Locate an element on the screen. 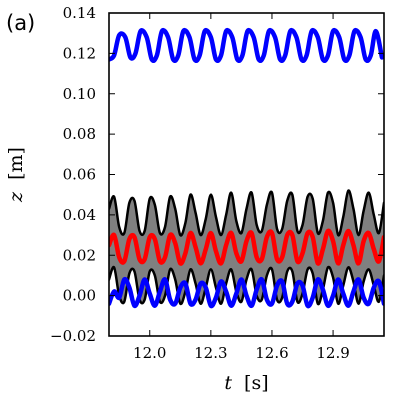  y-axis-label: z [m] is located at coordinates (16, 175).